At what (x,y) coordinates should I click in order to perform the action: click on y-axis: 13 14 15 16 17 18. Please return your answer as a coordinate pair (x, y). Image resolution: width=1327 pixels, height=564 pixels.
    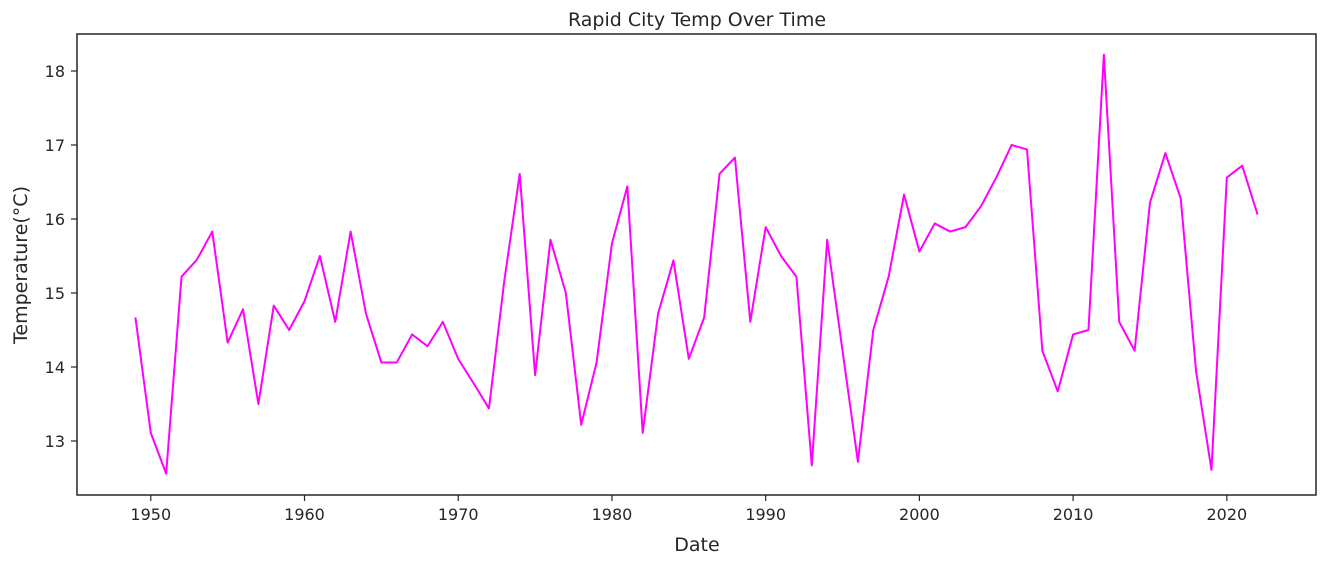
    Looking at the image, I should click on (61, 256).